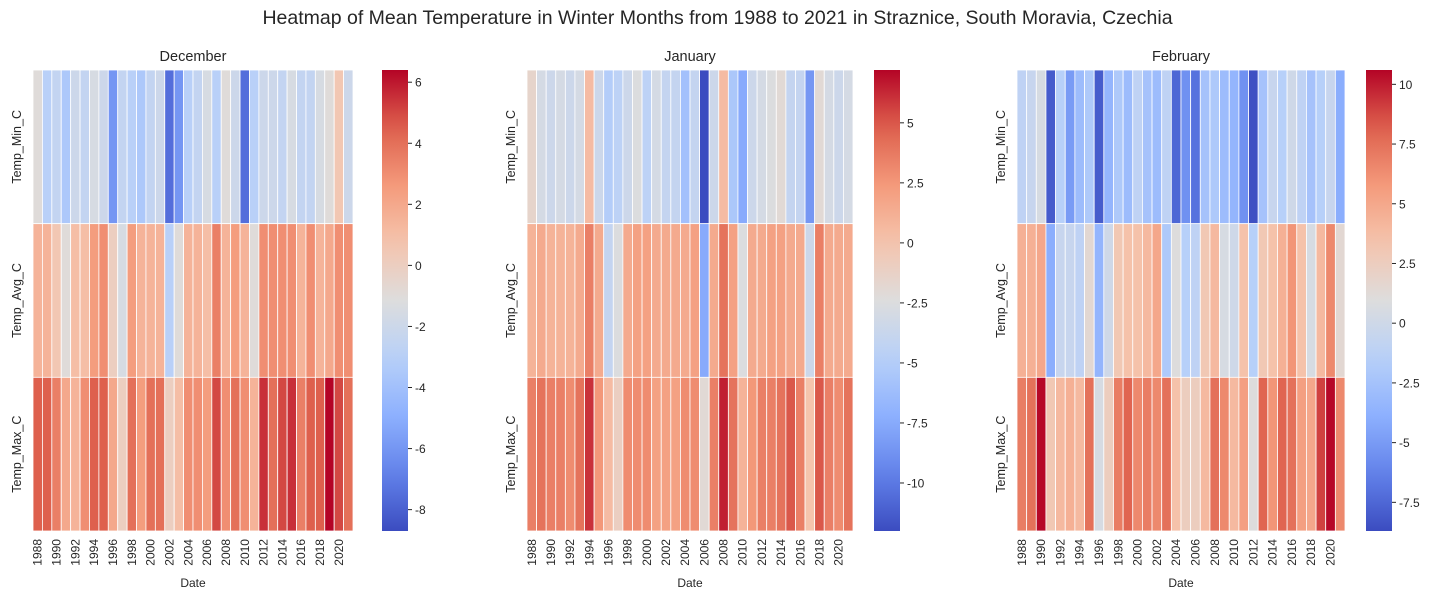 This screenshot has width=1435, height=600. What do you see at coordinates (282, 552) in the screenshot?
I see `x-tick-label: 2014` at bounding box center [282, 552].